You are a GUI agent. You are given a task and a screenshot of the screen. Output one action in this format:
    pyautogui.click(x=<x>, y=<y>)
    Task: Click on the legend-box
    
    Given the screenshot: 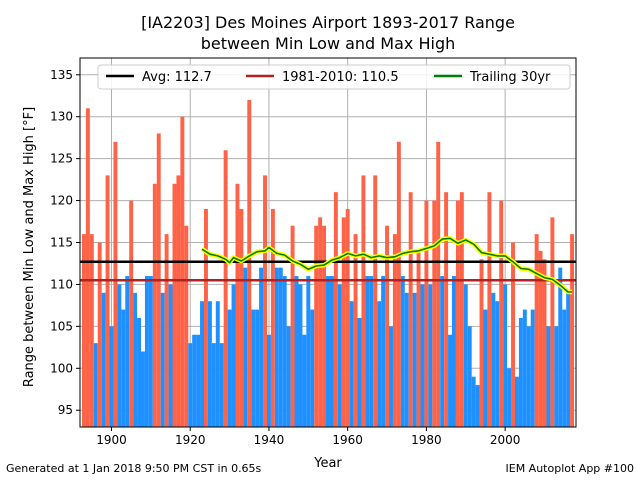 What is the action you would take?
    pyautogui.click(x=334, y=77)
    